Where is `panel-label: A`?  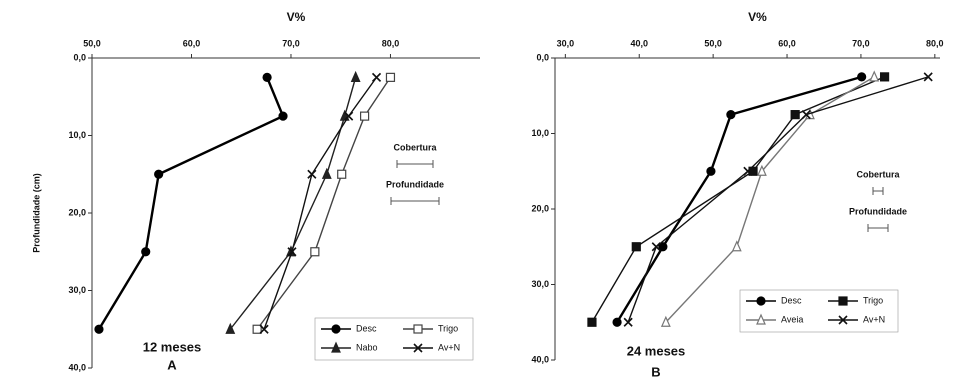
panel-label: A is located at coordinates (172, 364).